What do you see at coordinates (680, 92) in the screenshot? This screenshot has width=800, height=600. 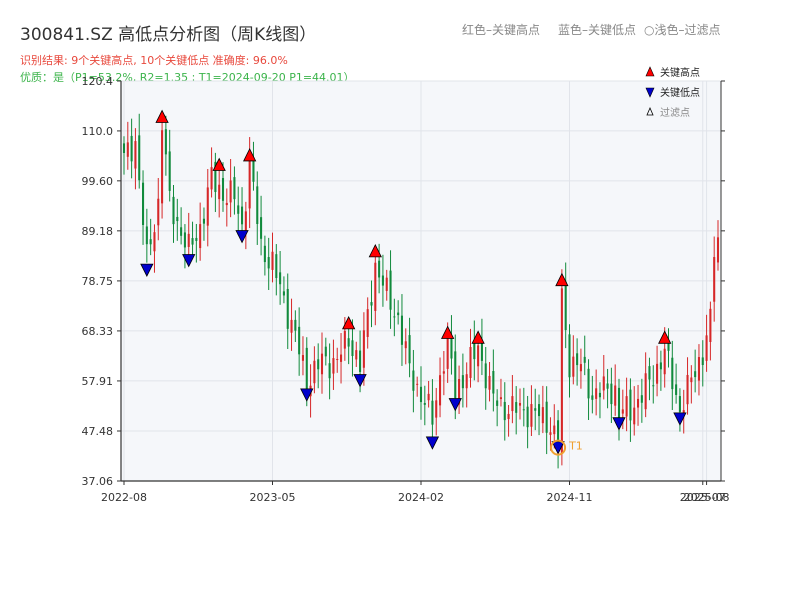 I see `legend-entry-label: 关键低点` at bounding box center [680, 92].